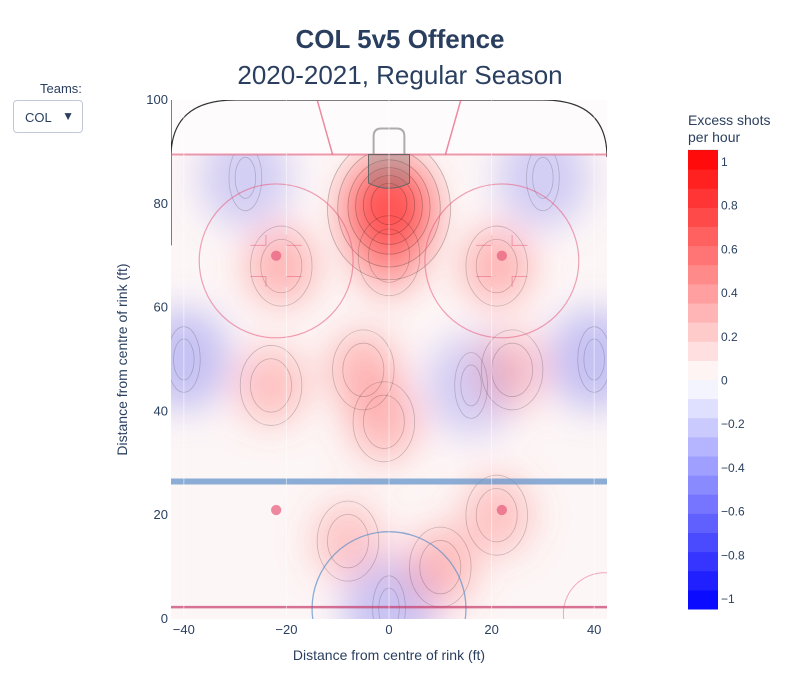 This screenshot has width=800, height=700. What do you see at coordinates (164, 618) in the screenshot?
I see `y-tick-label: 0` at bounding box center [164, 618].